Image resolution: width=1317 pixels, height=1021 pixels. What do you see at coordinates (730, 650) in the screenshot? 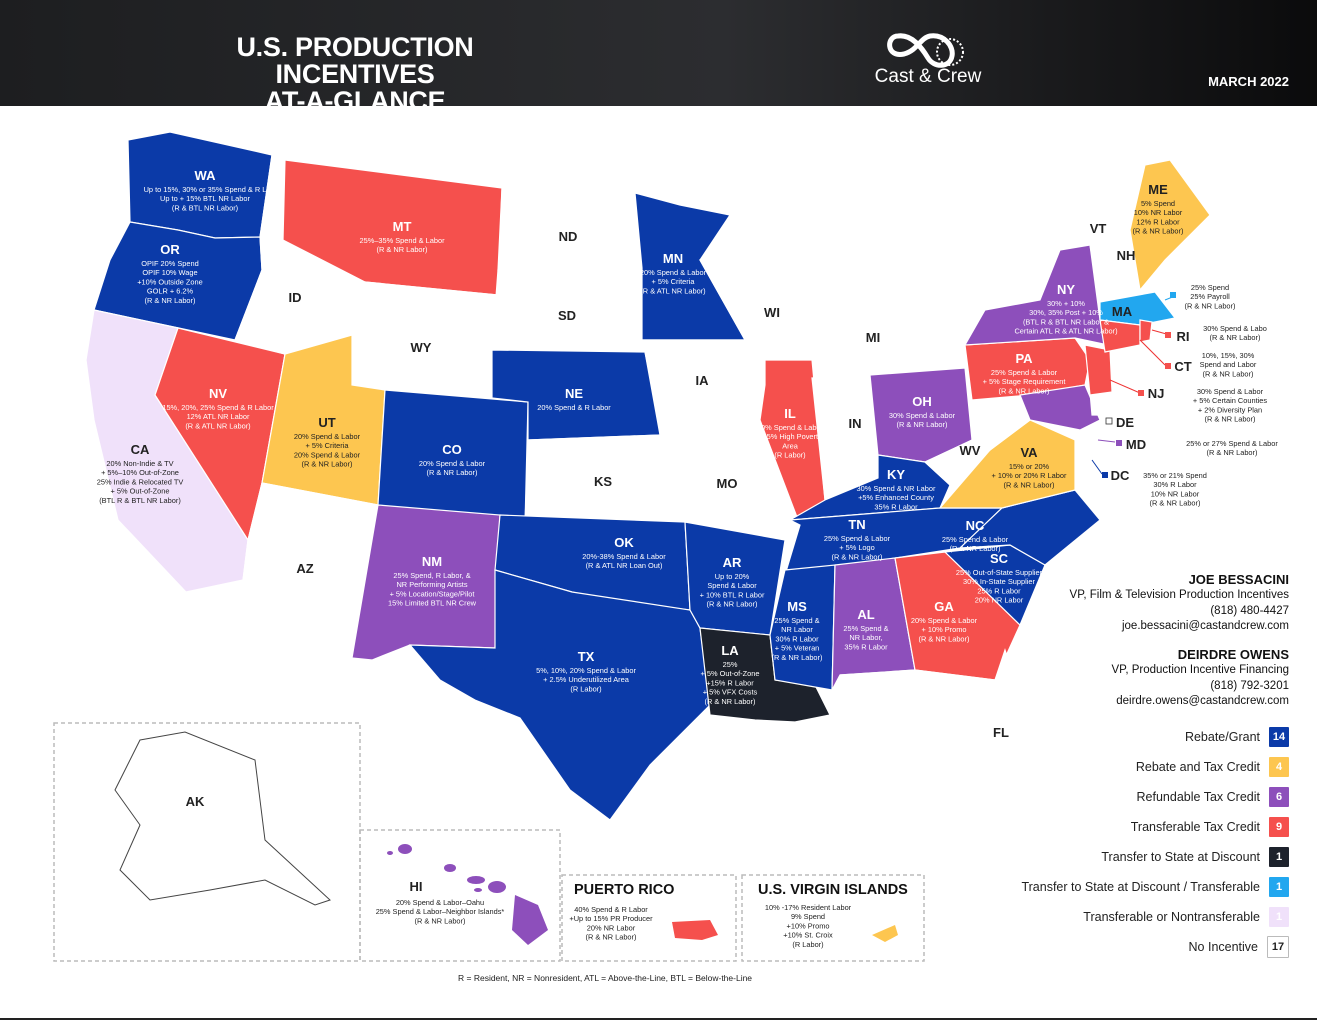
I see `state-label-la: LA` at bounding box center [730, 650].